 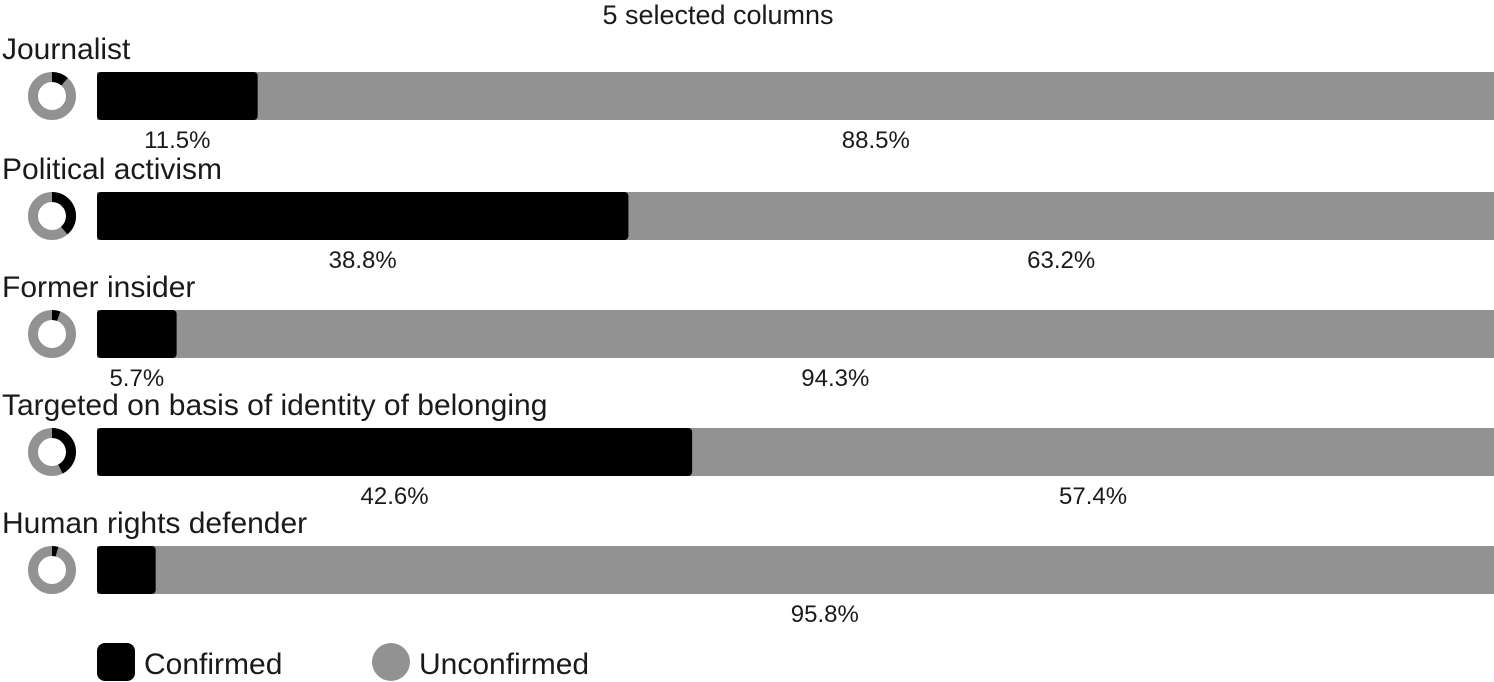 I want to click on category-label: Former insider, so click(x=98, y=287).